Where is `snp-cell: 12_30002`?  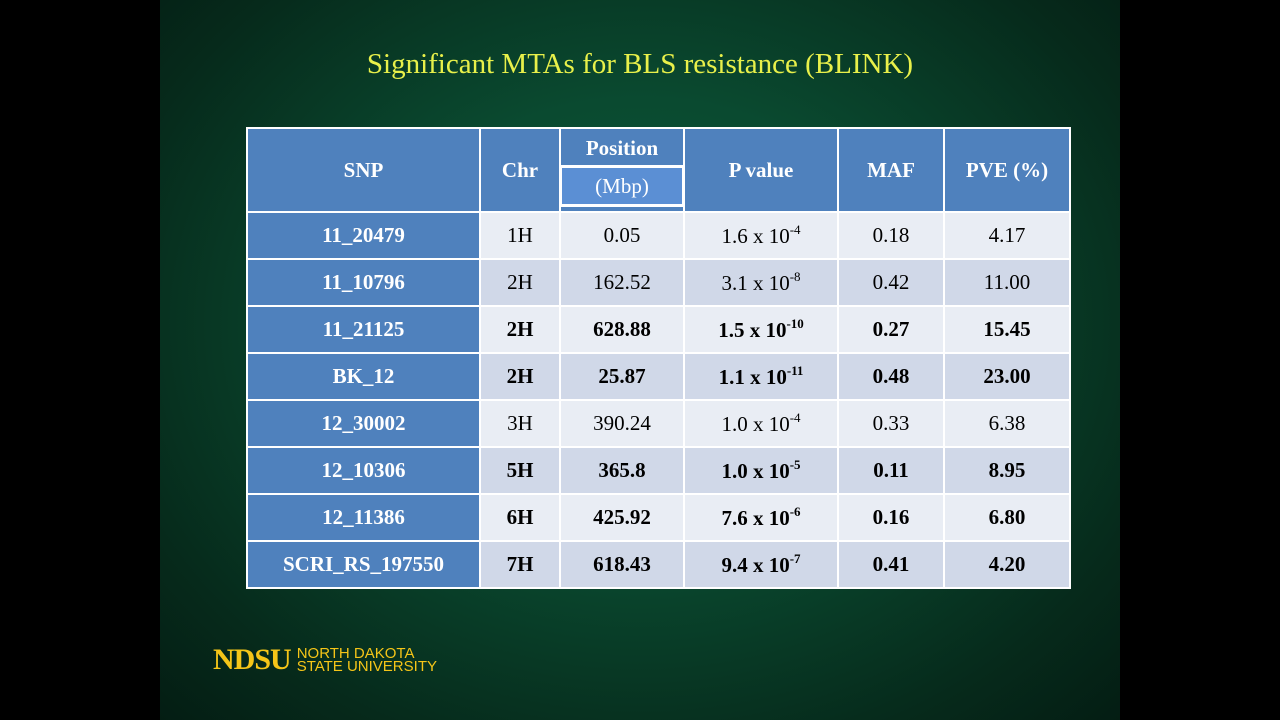 snp-cell: 12_30002 is located at coordinates (363, 423).